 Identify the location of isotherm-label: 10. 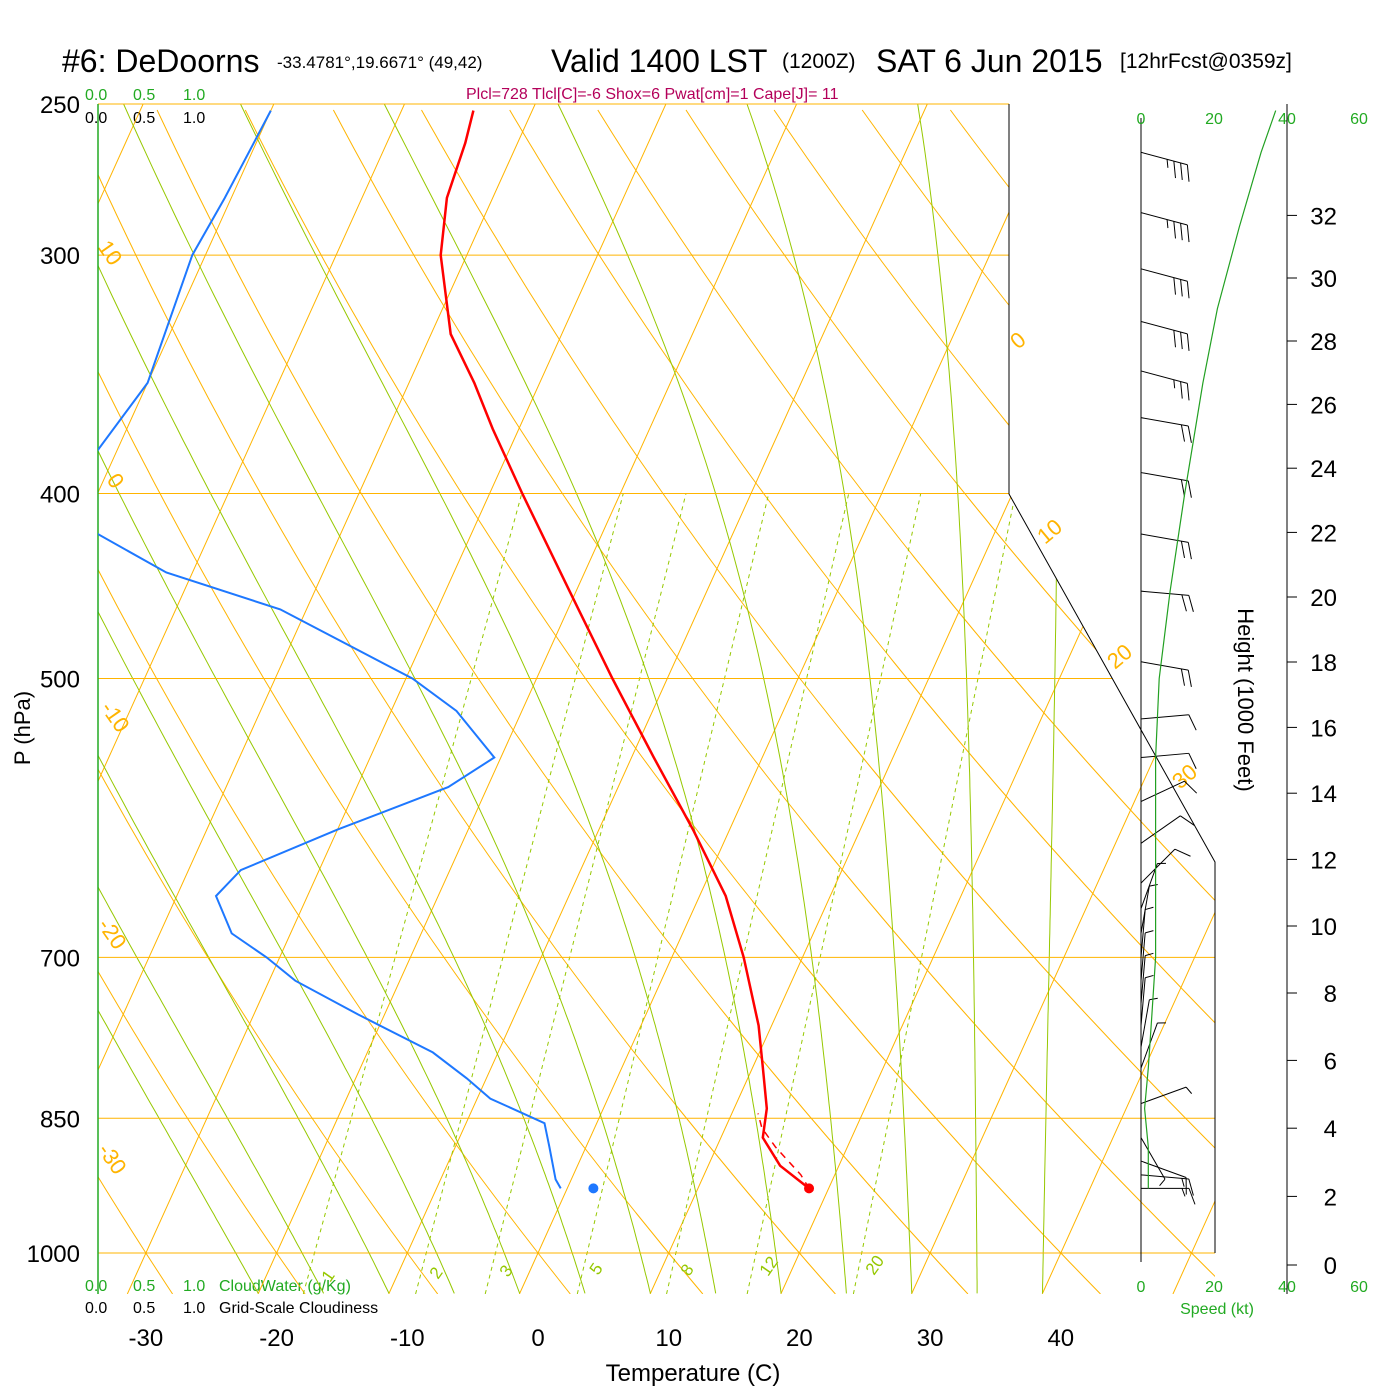
(1049, 531).